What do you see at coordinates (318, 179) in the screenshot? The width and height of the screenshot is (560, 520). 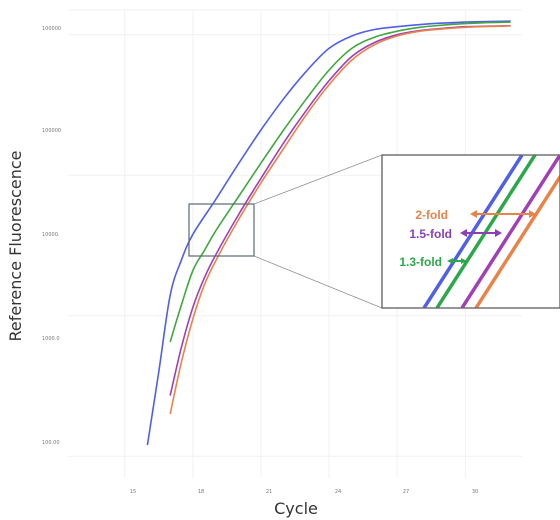 I see `zoom-connector-top` at bounding box center [318, 179].